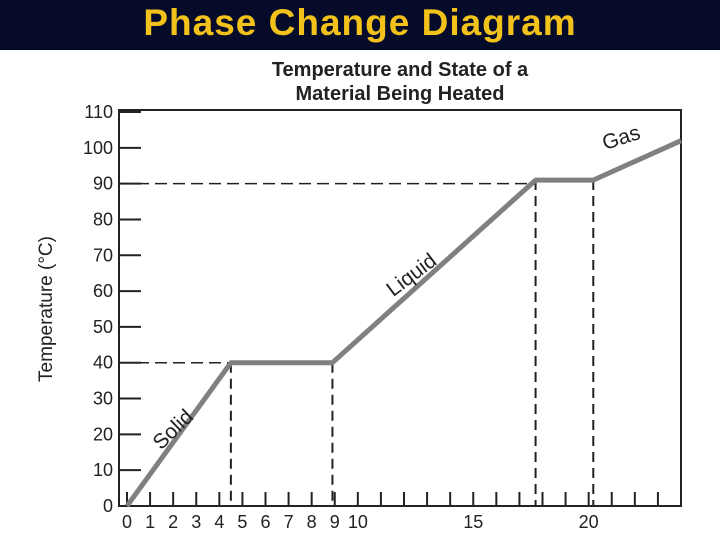 This screenshot has width=720, height=540. Describe the element at coordinates (173, 429) in the screenshot. I see `phase-label: Solid` at that location.